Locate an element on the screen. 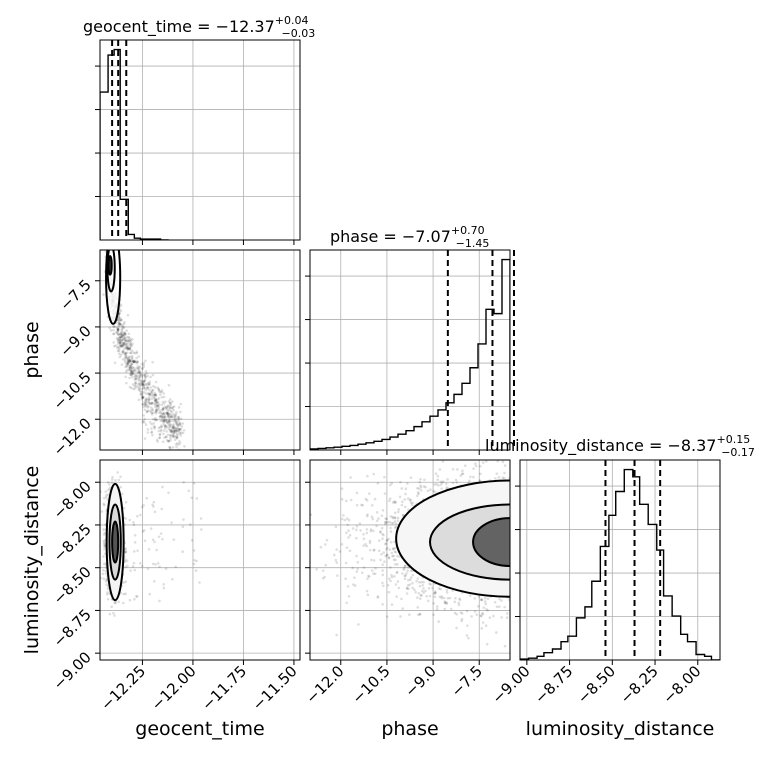 This screenshot has height=760, width=760. panel-frame is located at coordinates (410, 560).